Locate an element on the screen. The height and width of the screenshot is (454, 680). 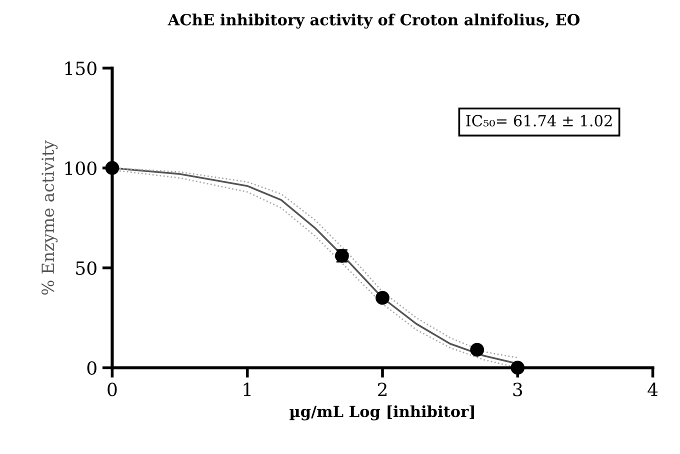
y-tick-label: 150 is located at coordinates (80, 69).